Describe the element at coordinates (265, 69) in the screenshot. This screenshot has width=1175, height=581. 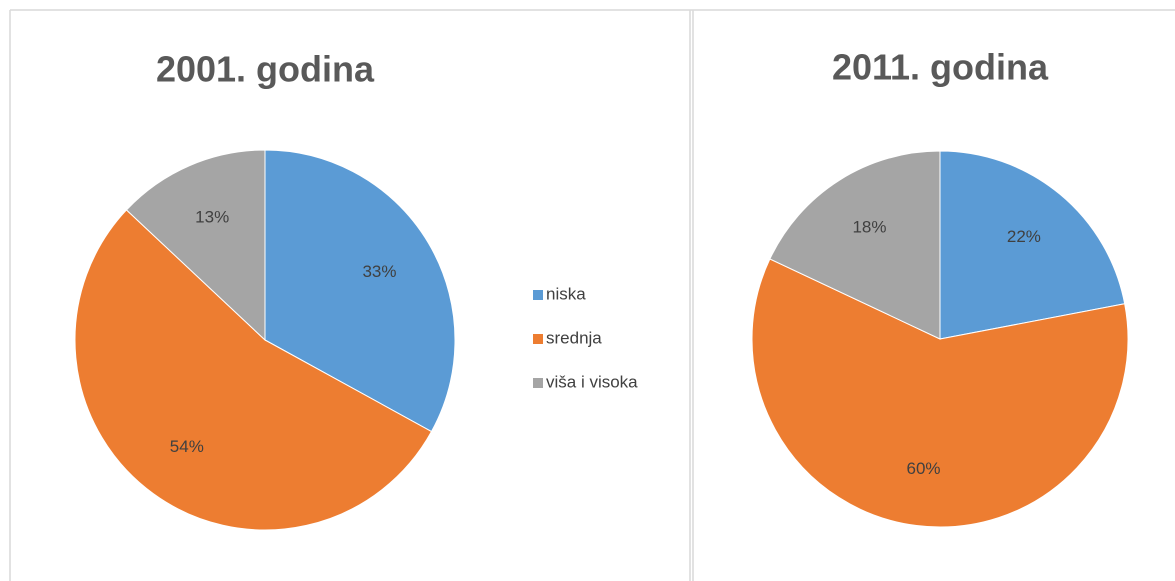
I see `chart-title: 2001. godina` at that location.